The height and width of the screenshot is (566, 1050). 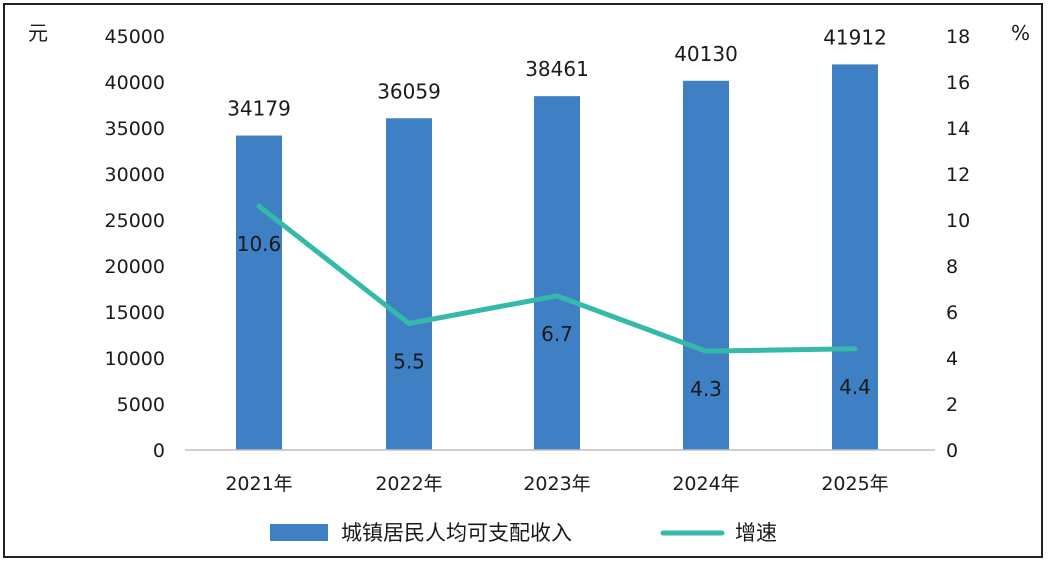 I want to click on y-right-ticks: 18 16 14 12 10 8 6 4 2 0, so click(x=958, y=244).